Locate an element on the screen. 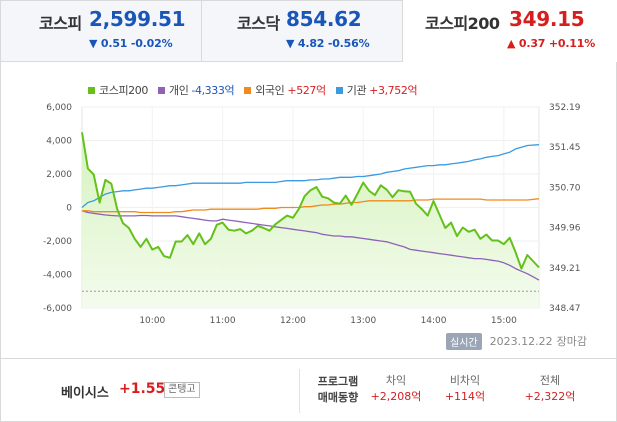 The width and height of the screenshot is (617, 422). tab-kosdaq-change: ▼ 4.82 -0.56% is located at coordinates (328, 43).